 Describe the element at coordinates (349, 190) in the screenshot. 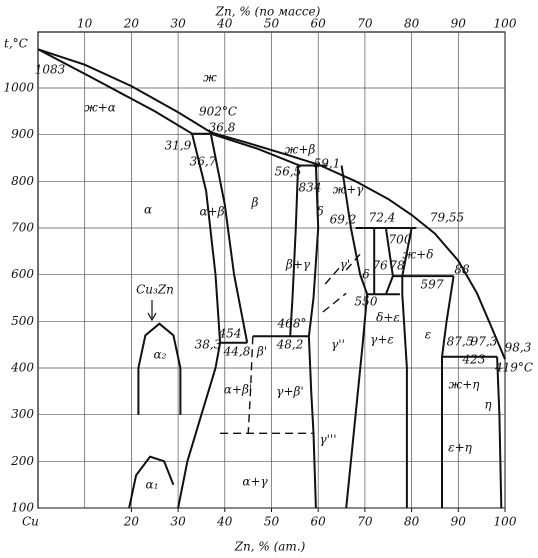

I see `annotation: ж+γ` at that location.